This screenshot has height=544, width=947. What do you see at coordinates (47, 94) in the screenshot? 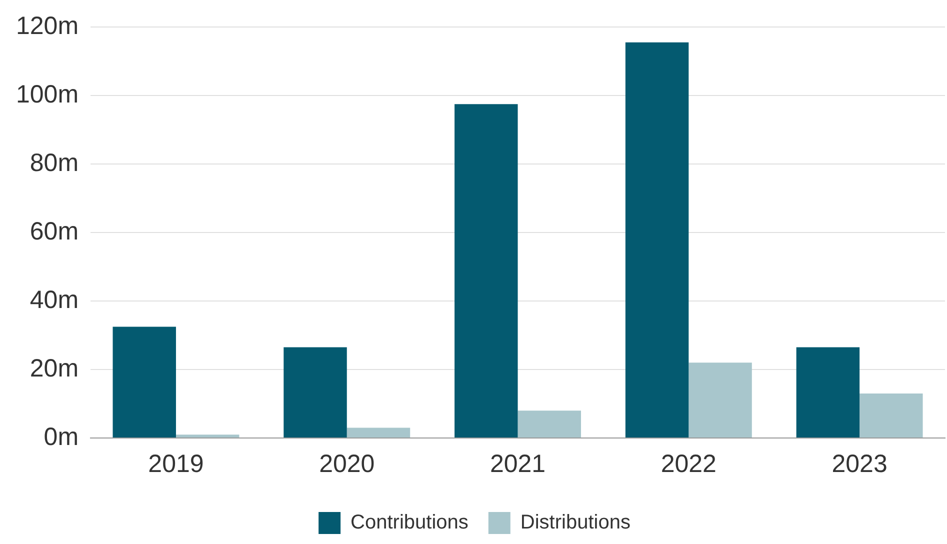
I see `y-tick-label: 100m` at bounding box center [47, 94].